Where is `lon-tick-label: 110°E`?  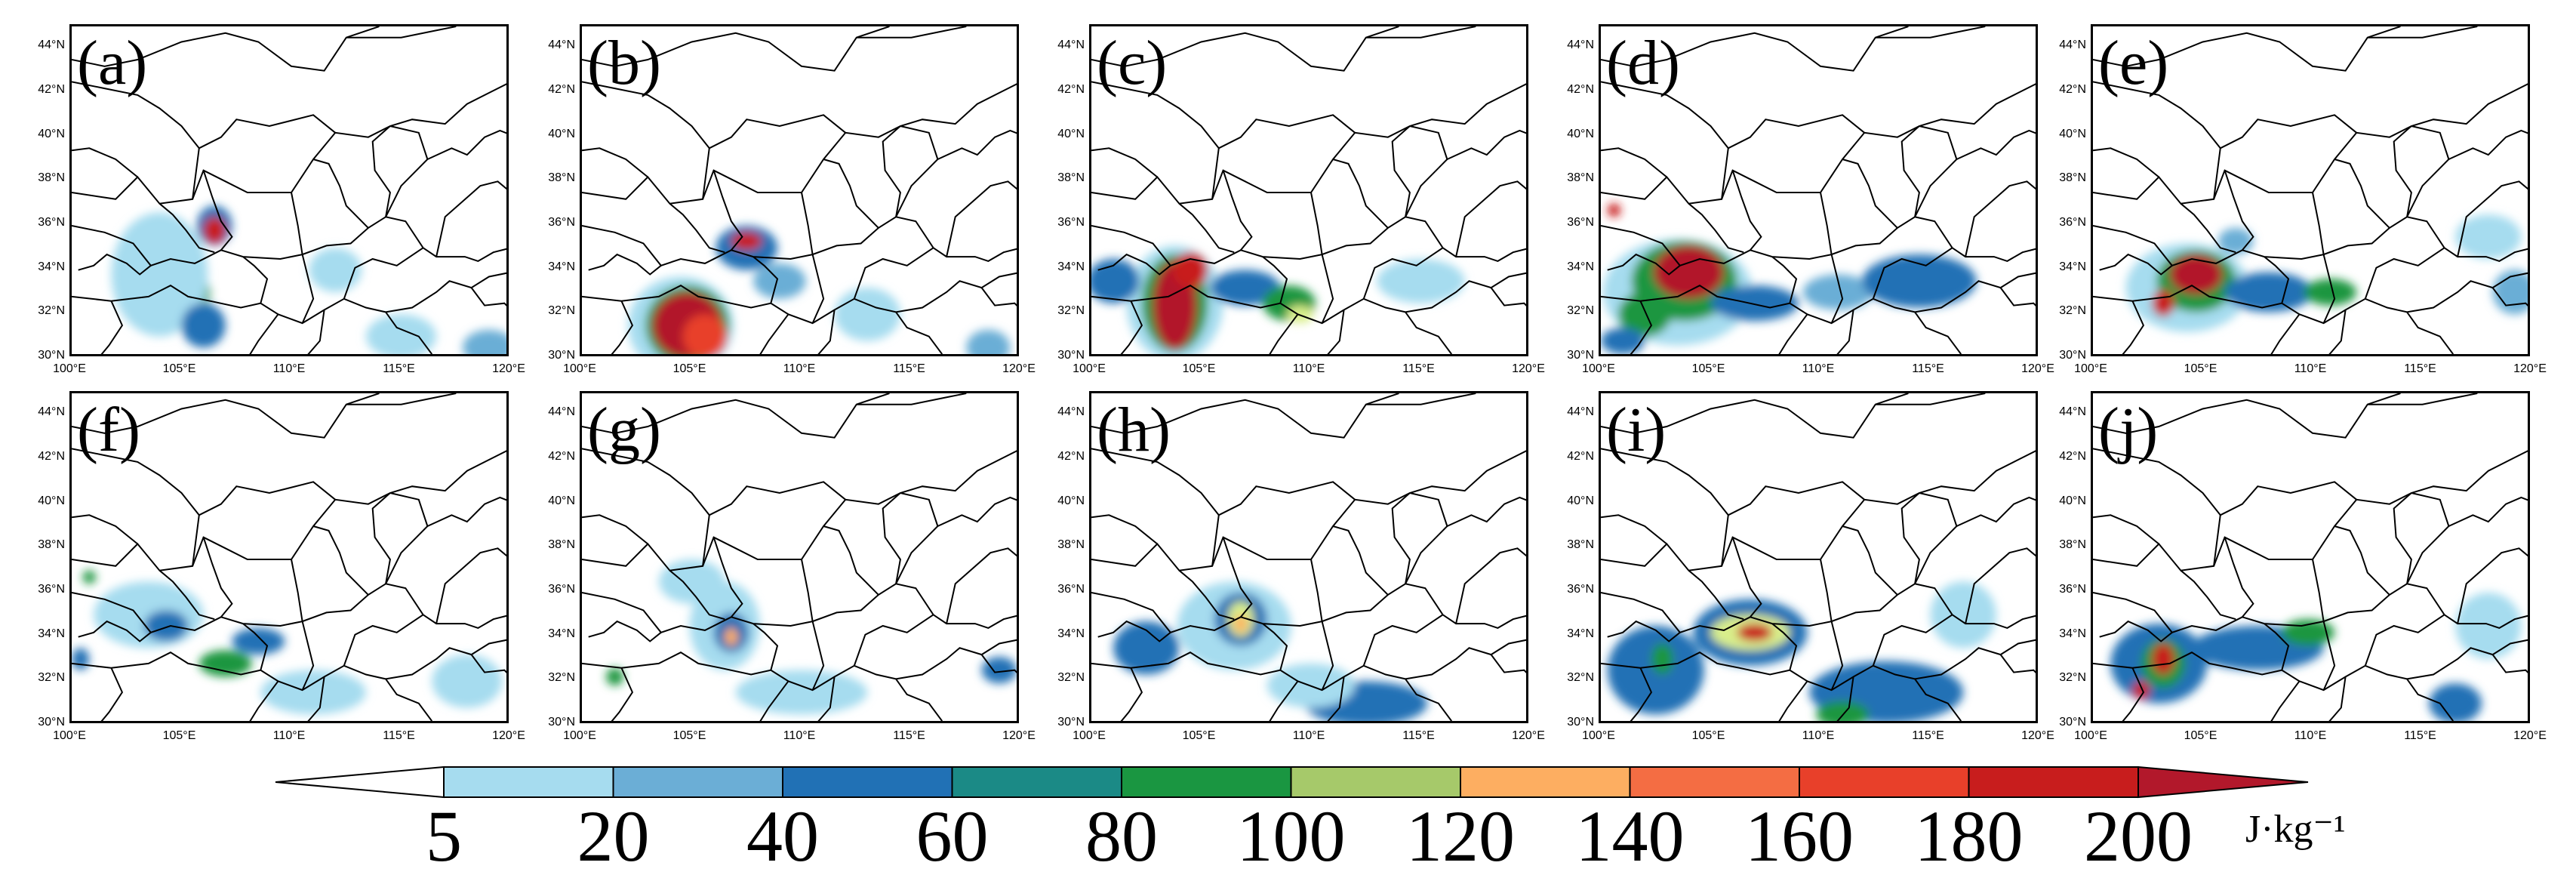
lon-tick-label: 110°E is located at coordinates (2310, 368).